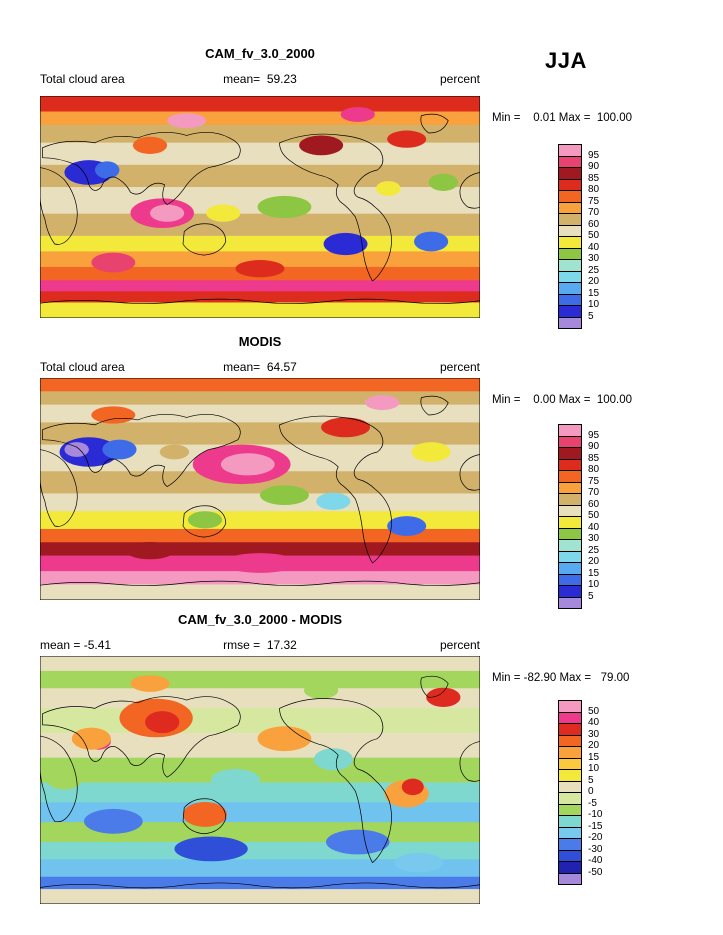 The width and height of the screenshot is (723, 935). I want to click on panel-modis-stats-row: Total cloud area mean= 64.57 percent, so click(260, 367).